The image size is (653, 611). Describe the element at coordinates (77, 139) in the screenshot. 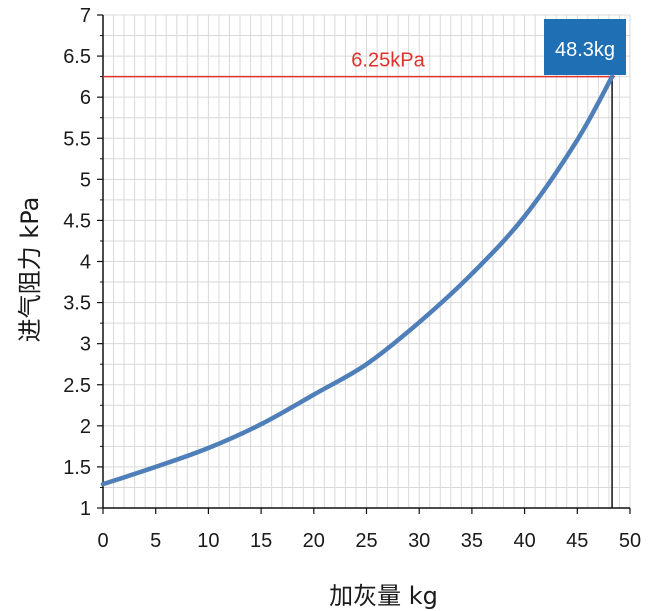

I see `y-tick-label: 5.5` at that location.